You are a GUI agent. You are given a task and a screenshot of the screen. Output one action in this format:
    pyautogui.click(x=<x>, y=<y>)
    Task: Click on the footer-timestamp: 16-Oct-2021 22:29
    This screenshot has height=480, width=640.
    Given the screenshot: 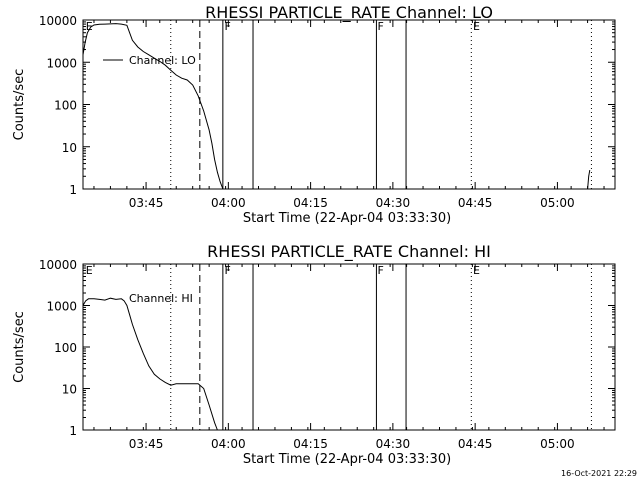 What is the action you would take?
    pyautogui.click(x=599, y=473)
    